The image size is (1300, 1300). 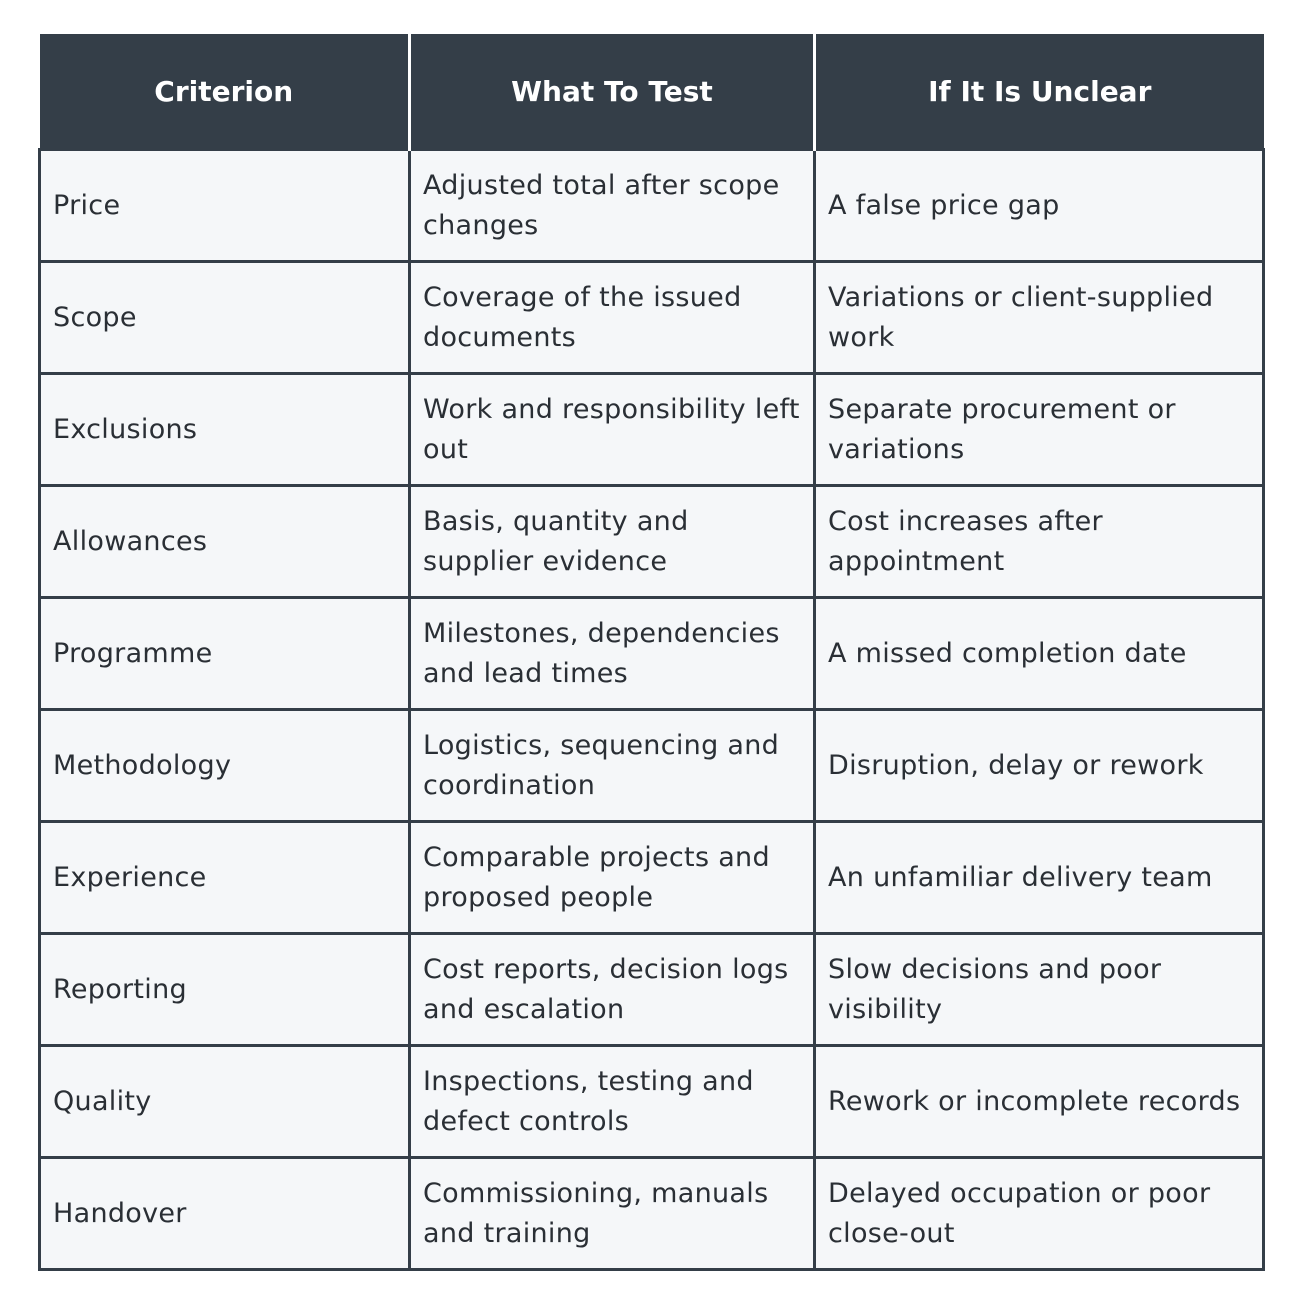 I want to click on table-cell: Rework or incomplete records, so click(x=1039, y=1101).